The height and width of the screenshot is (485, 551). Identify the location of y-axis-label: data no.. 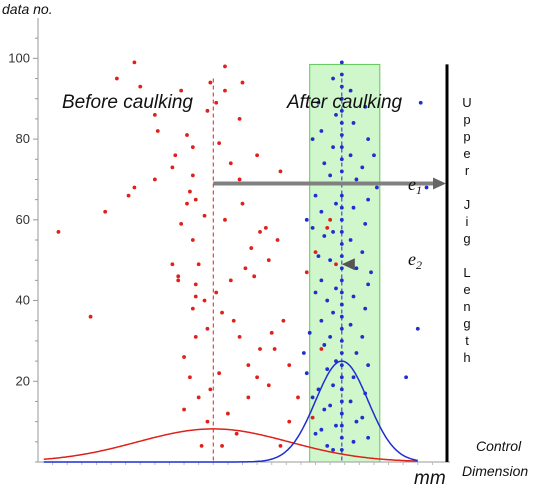
(27, 9).